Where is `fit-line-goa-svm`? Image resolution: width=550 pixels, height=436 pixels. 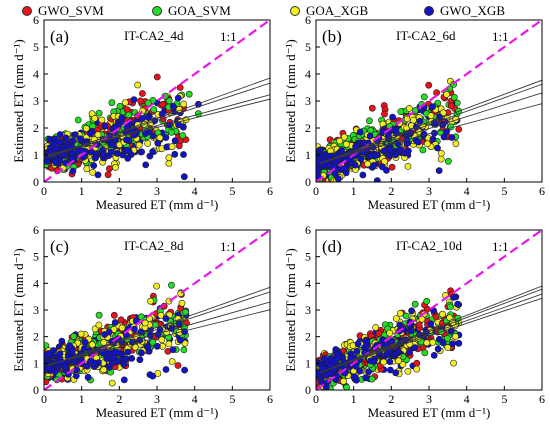 fit-line-goa-svm is located at coordinates (158, 119).